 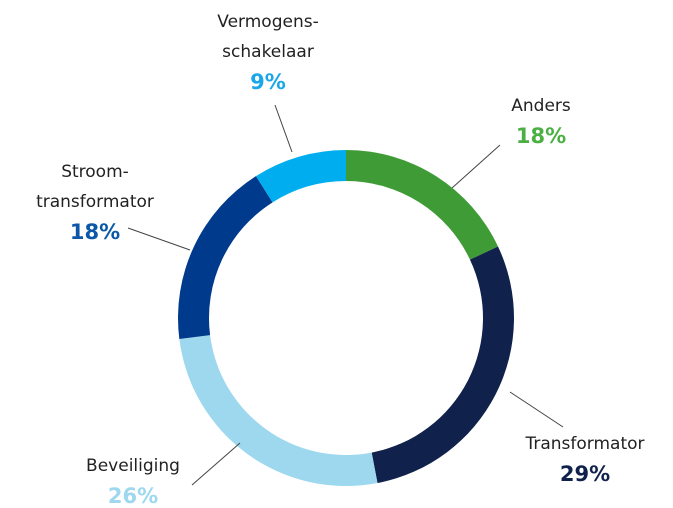 What do you see at coordinates (95, 202) in the screenshot?
I see `slice-label: transformator` at bounding box center [95, 202].